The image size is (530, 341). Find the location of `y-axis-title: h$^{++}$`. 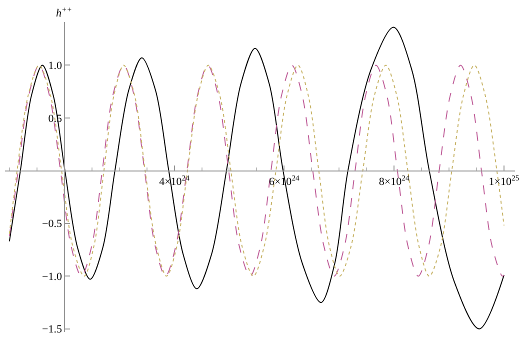

y-axis-title: h$^{++}$ is located at coordinates (64, 12).